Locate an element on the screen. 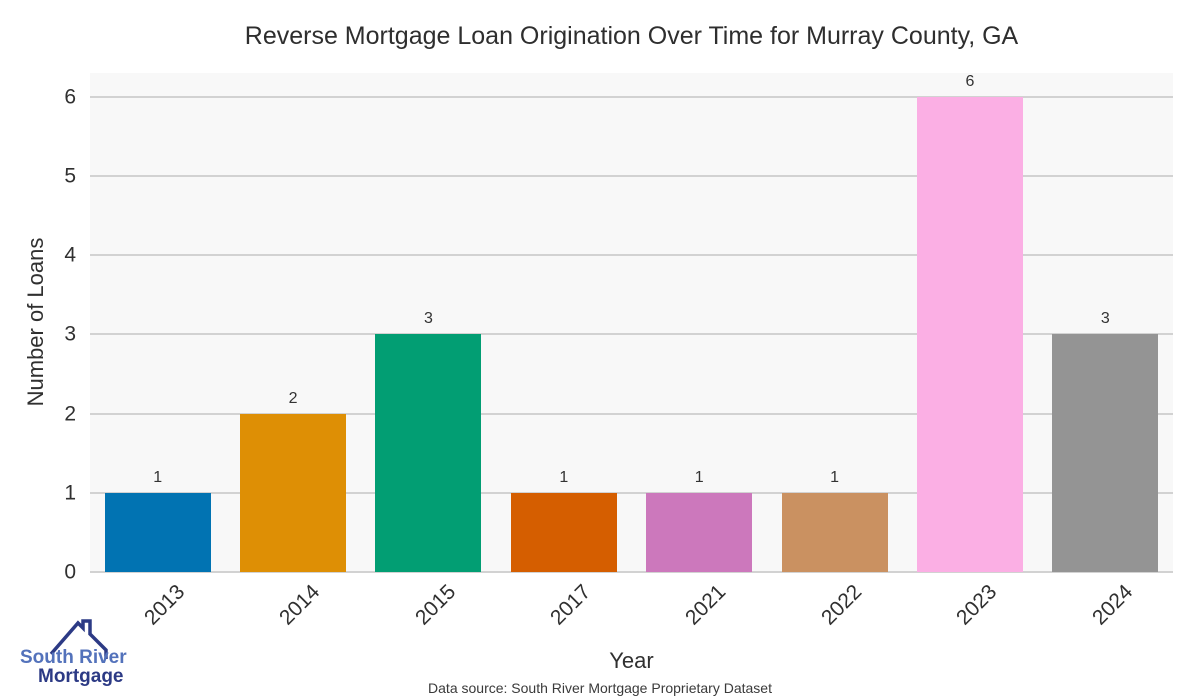 Image resolution: width=1200 pixels, height=700 pixels. bar-2023 is located at coordinates (969, 334).